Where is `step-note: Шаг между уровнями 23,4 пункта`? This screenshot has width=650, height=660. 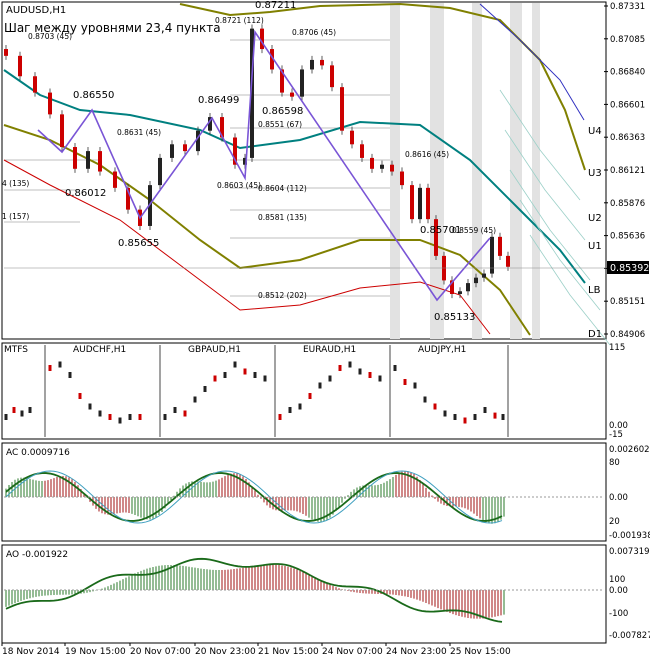 step-note: Шаг между уровнями 23,4 пункта is located at coordinates (112, 28).